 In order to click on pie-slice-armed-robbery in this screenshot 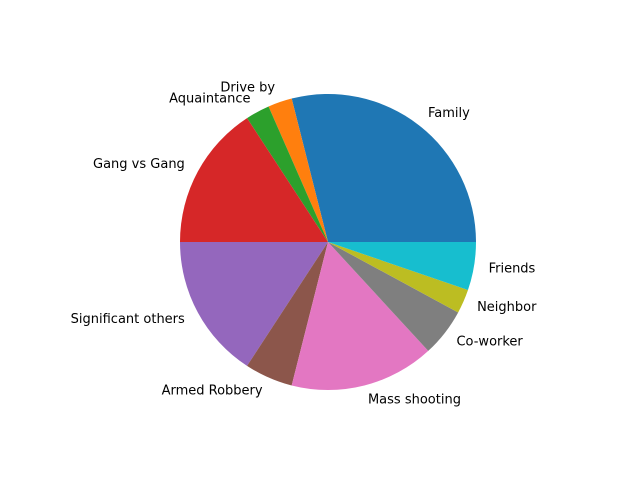, I will do `click(287, 314)`.